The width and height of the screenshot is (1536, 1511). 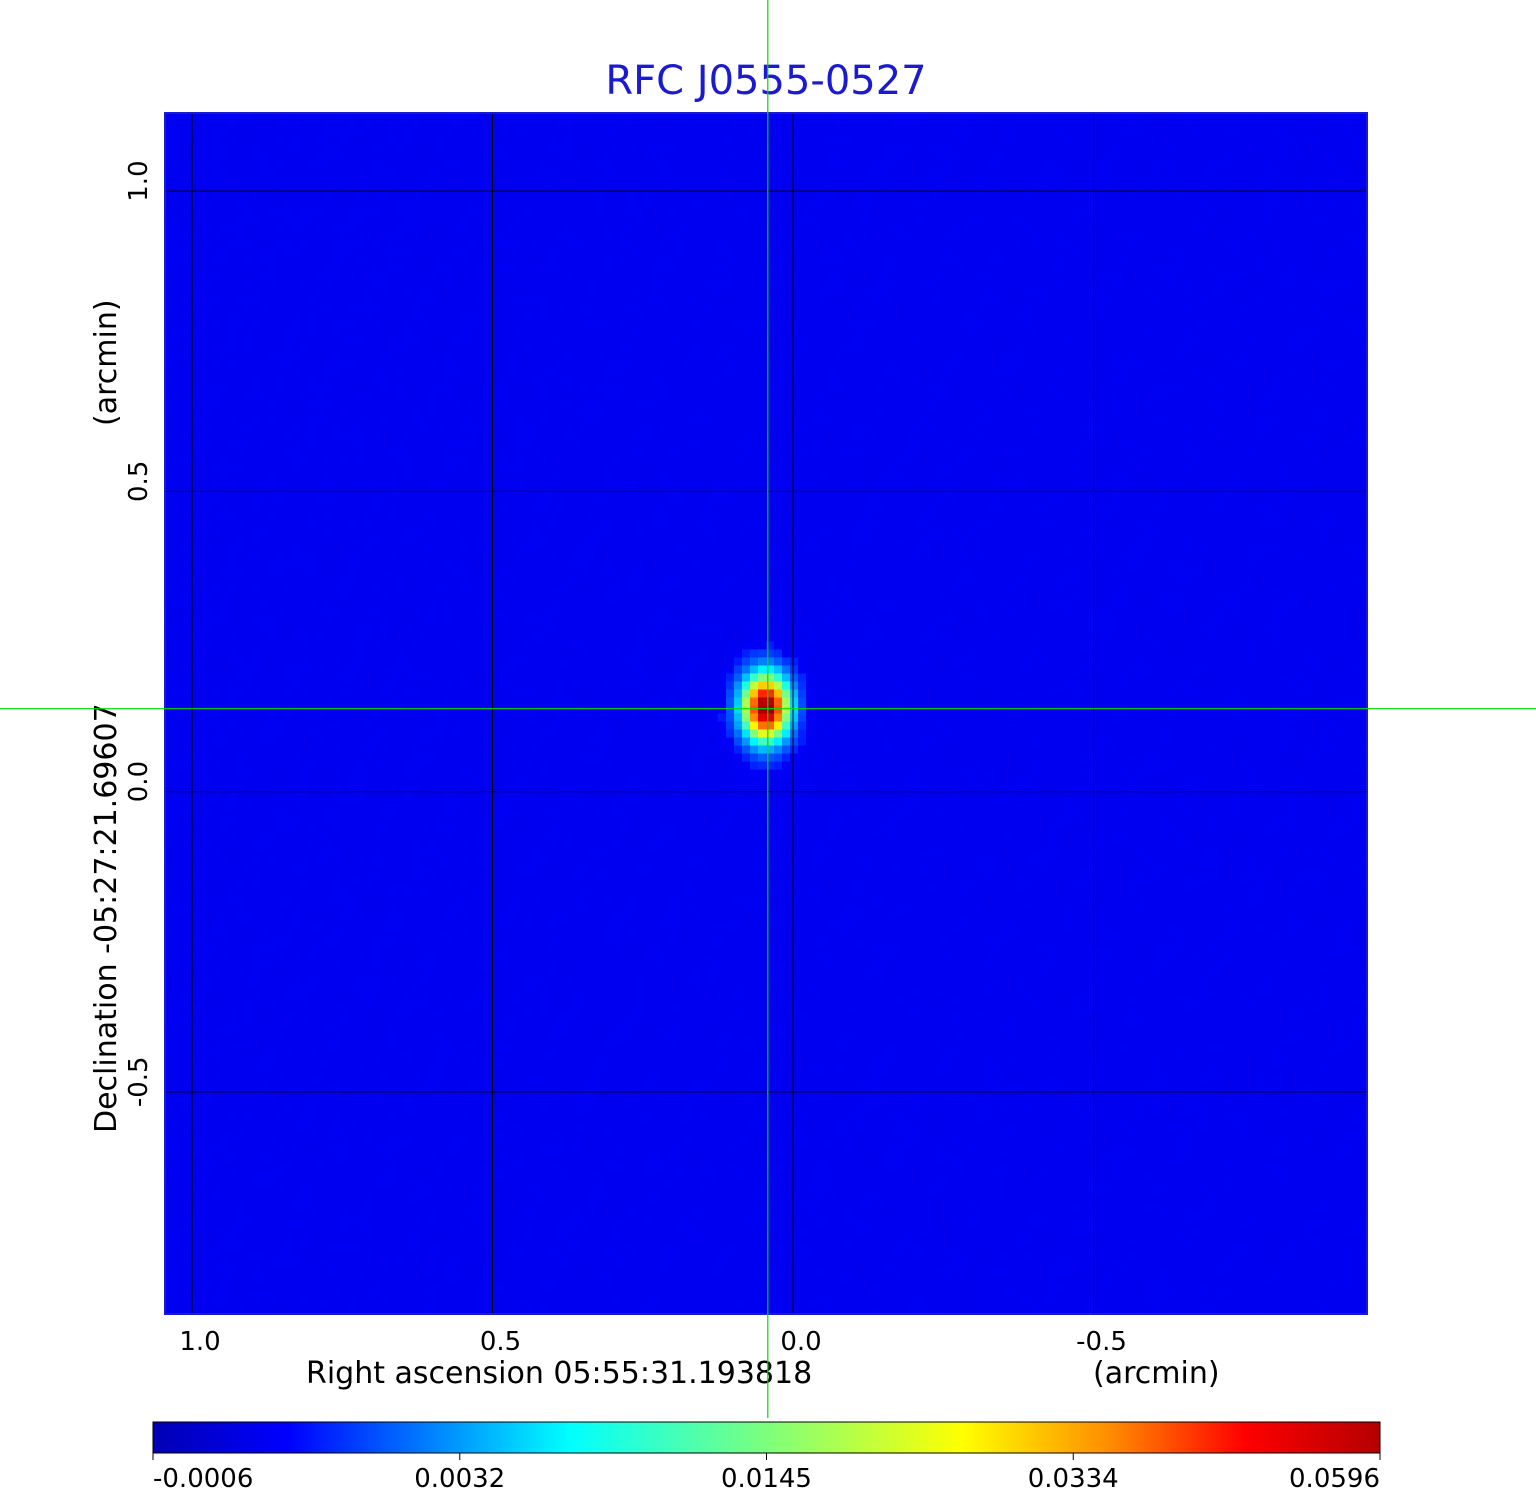 What do you see at coordinates (139, 781) in the screenshot?
I see `y-tick-label-2: 0.0` at bounding box center [139, 781].